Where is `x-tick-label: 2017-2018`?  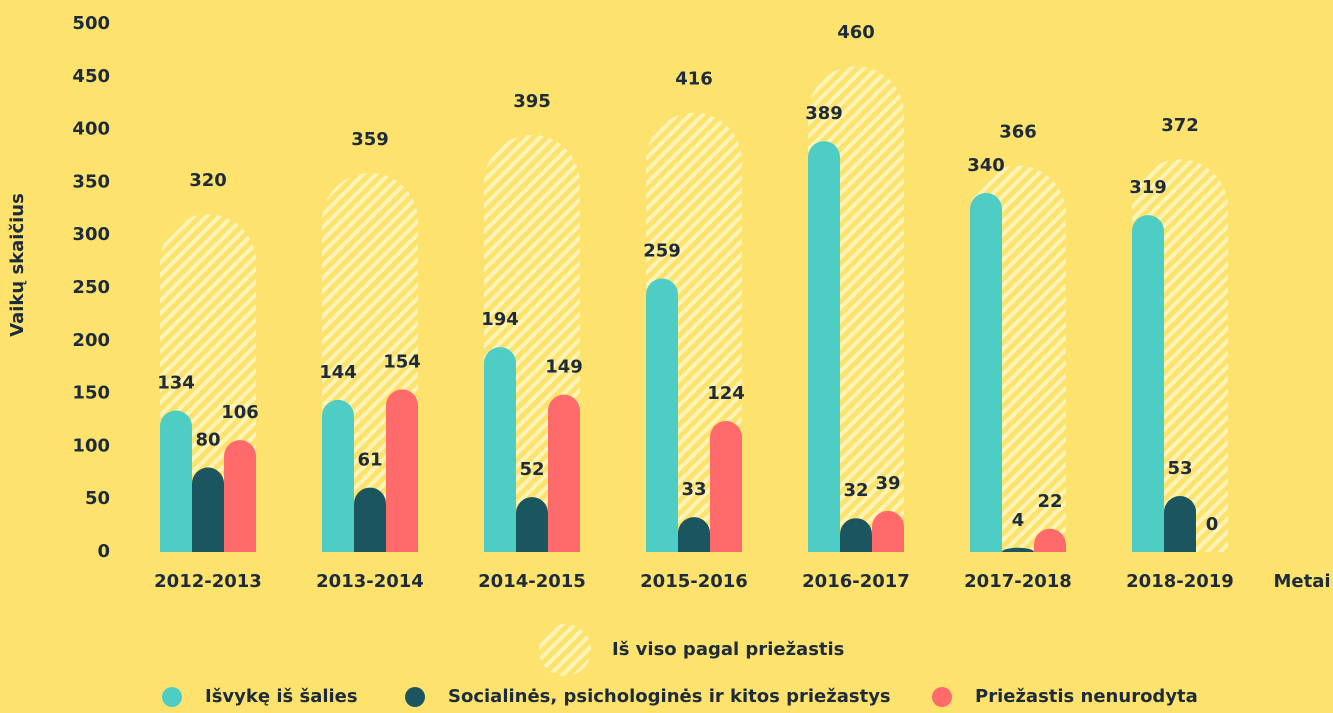
x-tick-label: 2017-2018 is located at coordinates (1018, 581).